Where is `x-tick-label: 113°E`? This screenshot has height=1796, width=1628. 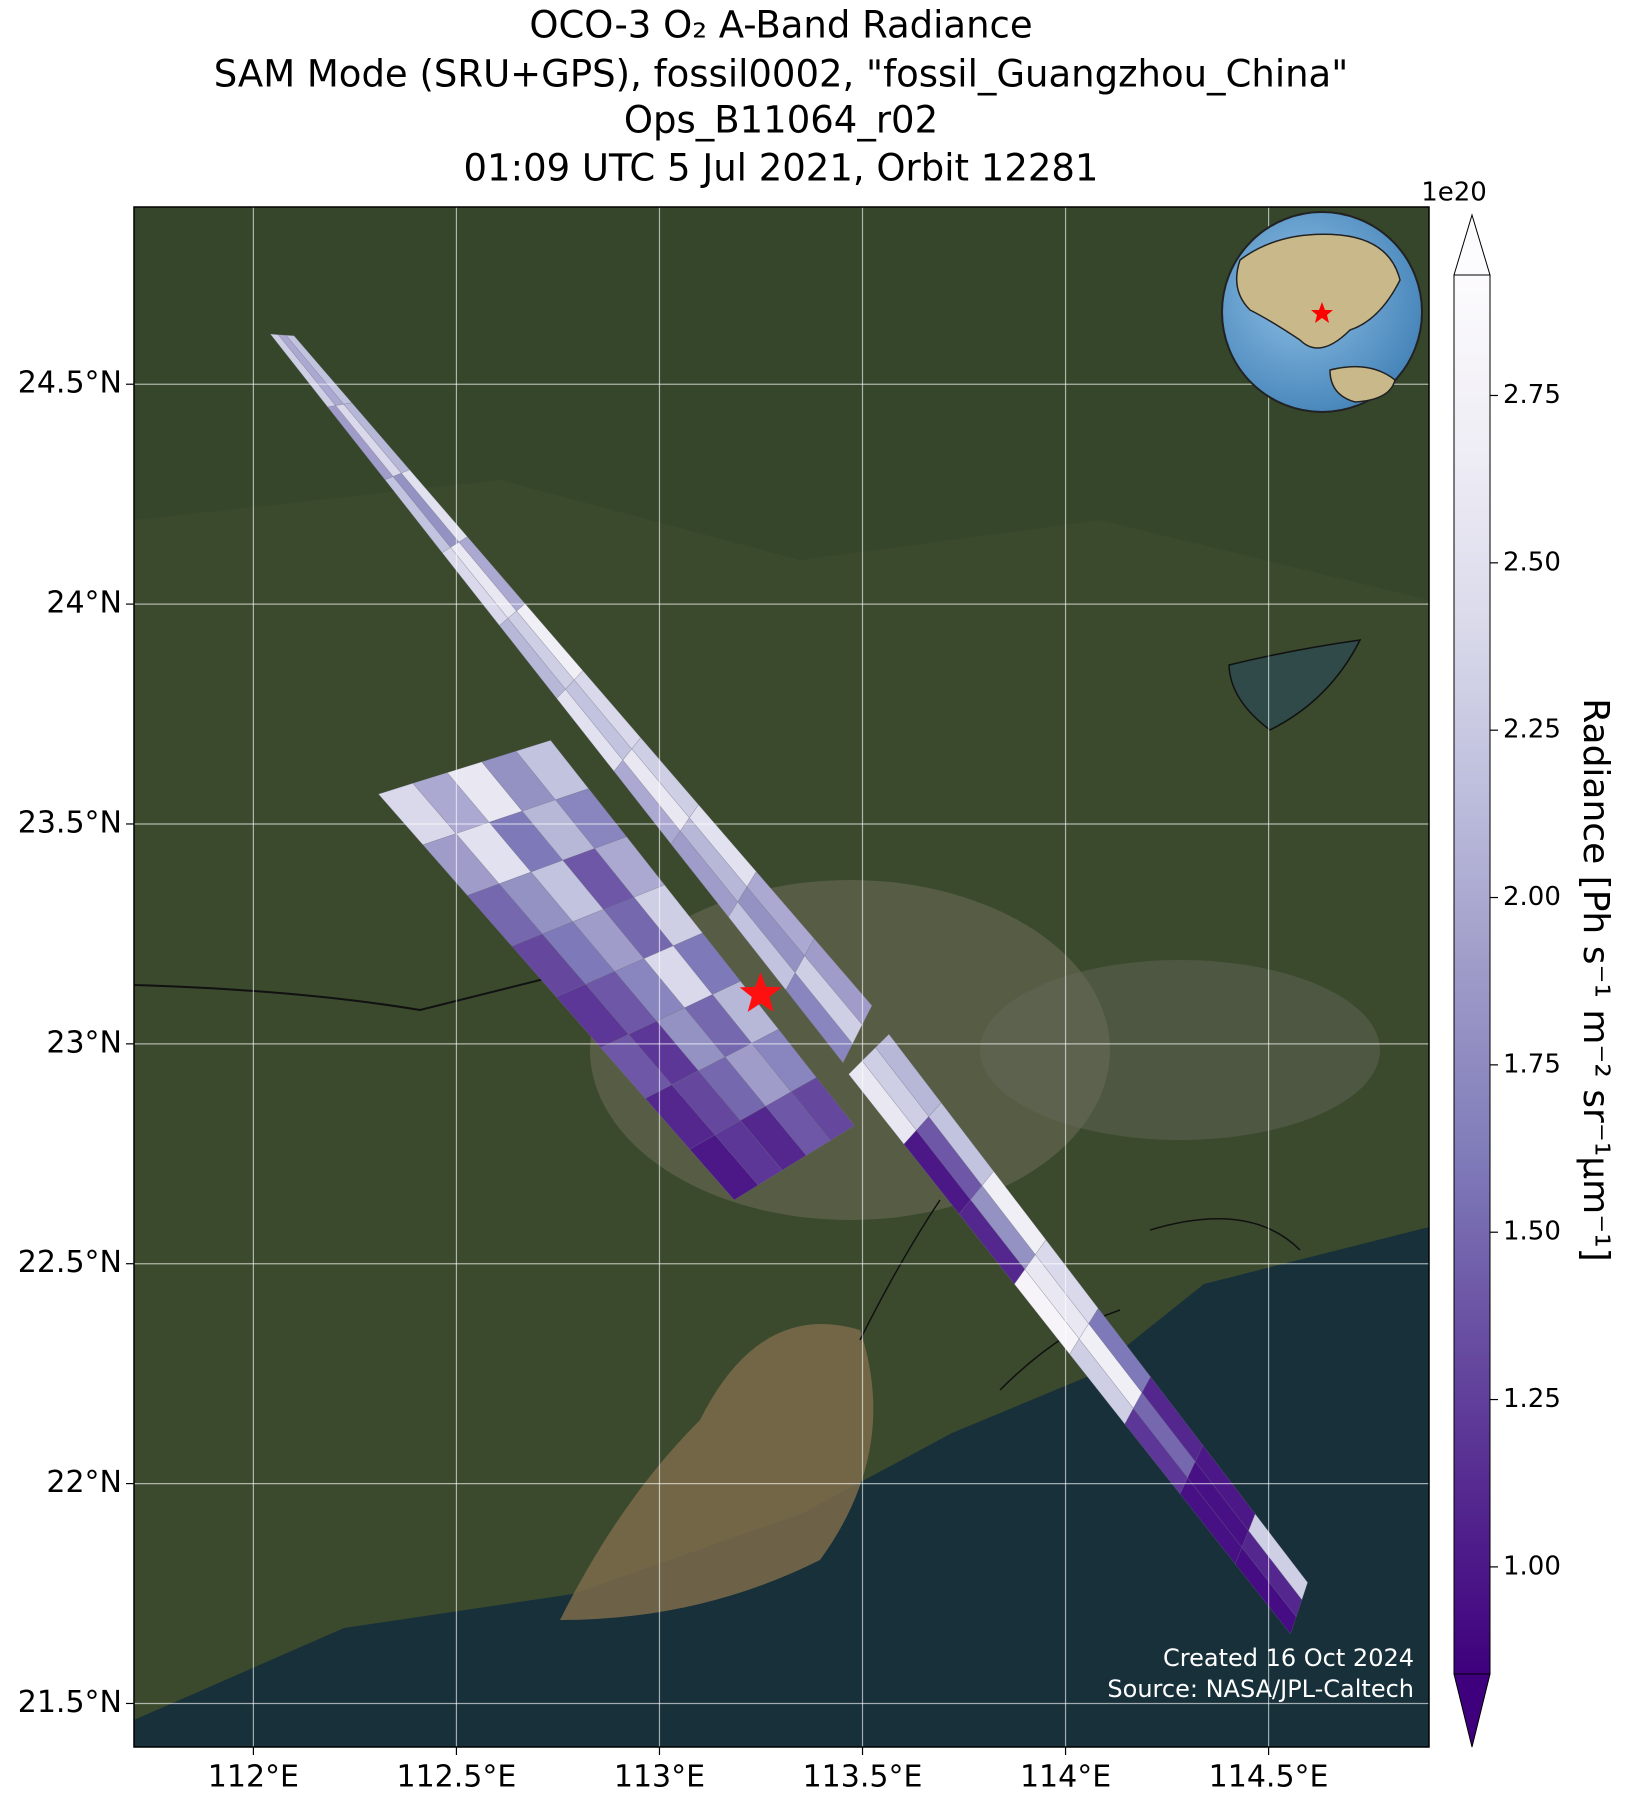
x-tick-label: 113°E is located at coordinates (659, 1777).